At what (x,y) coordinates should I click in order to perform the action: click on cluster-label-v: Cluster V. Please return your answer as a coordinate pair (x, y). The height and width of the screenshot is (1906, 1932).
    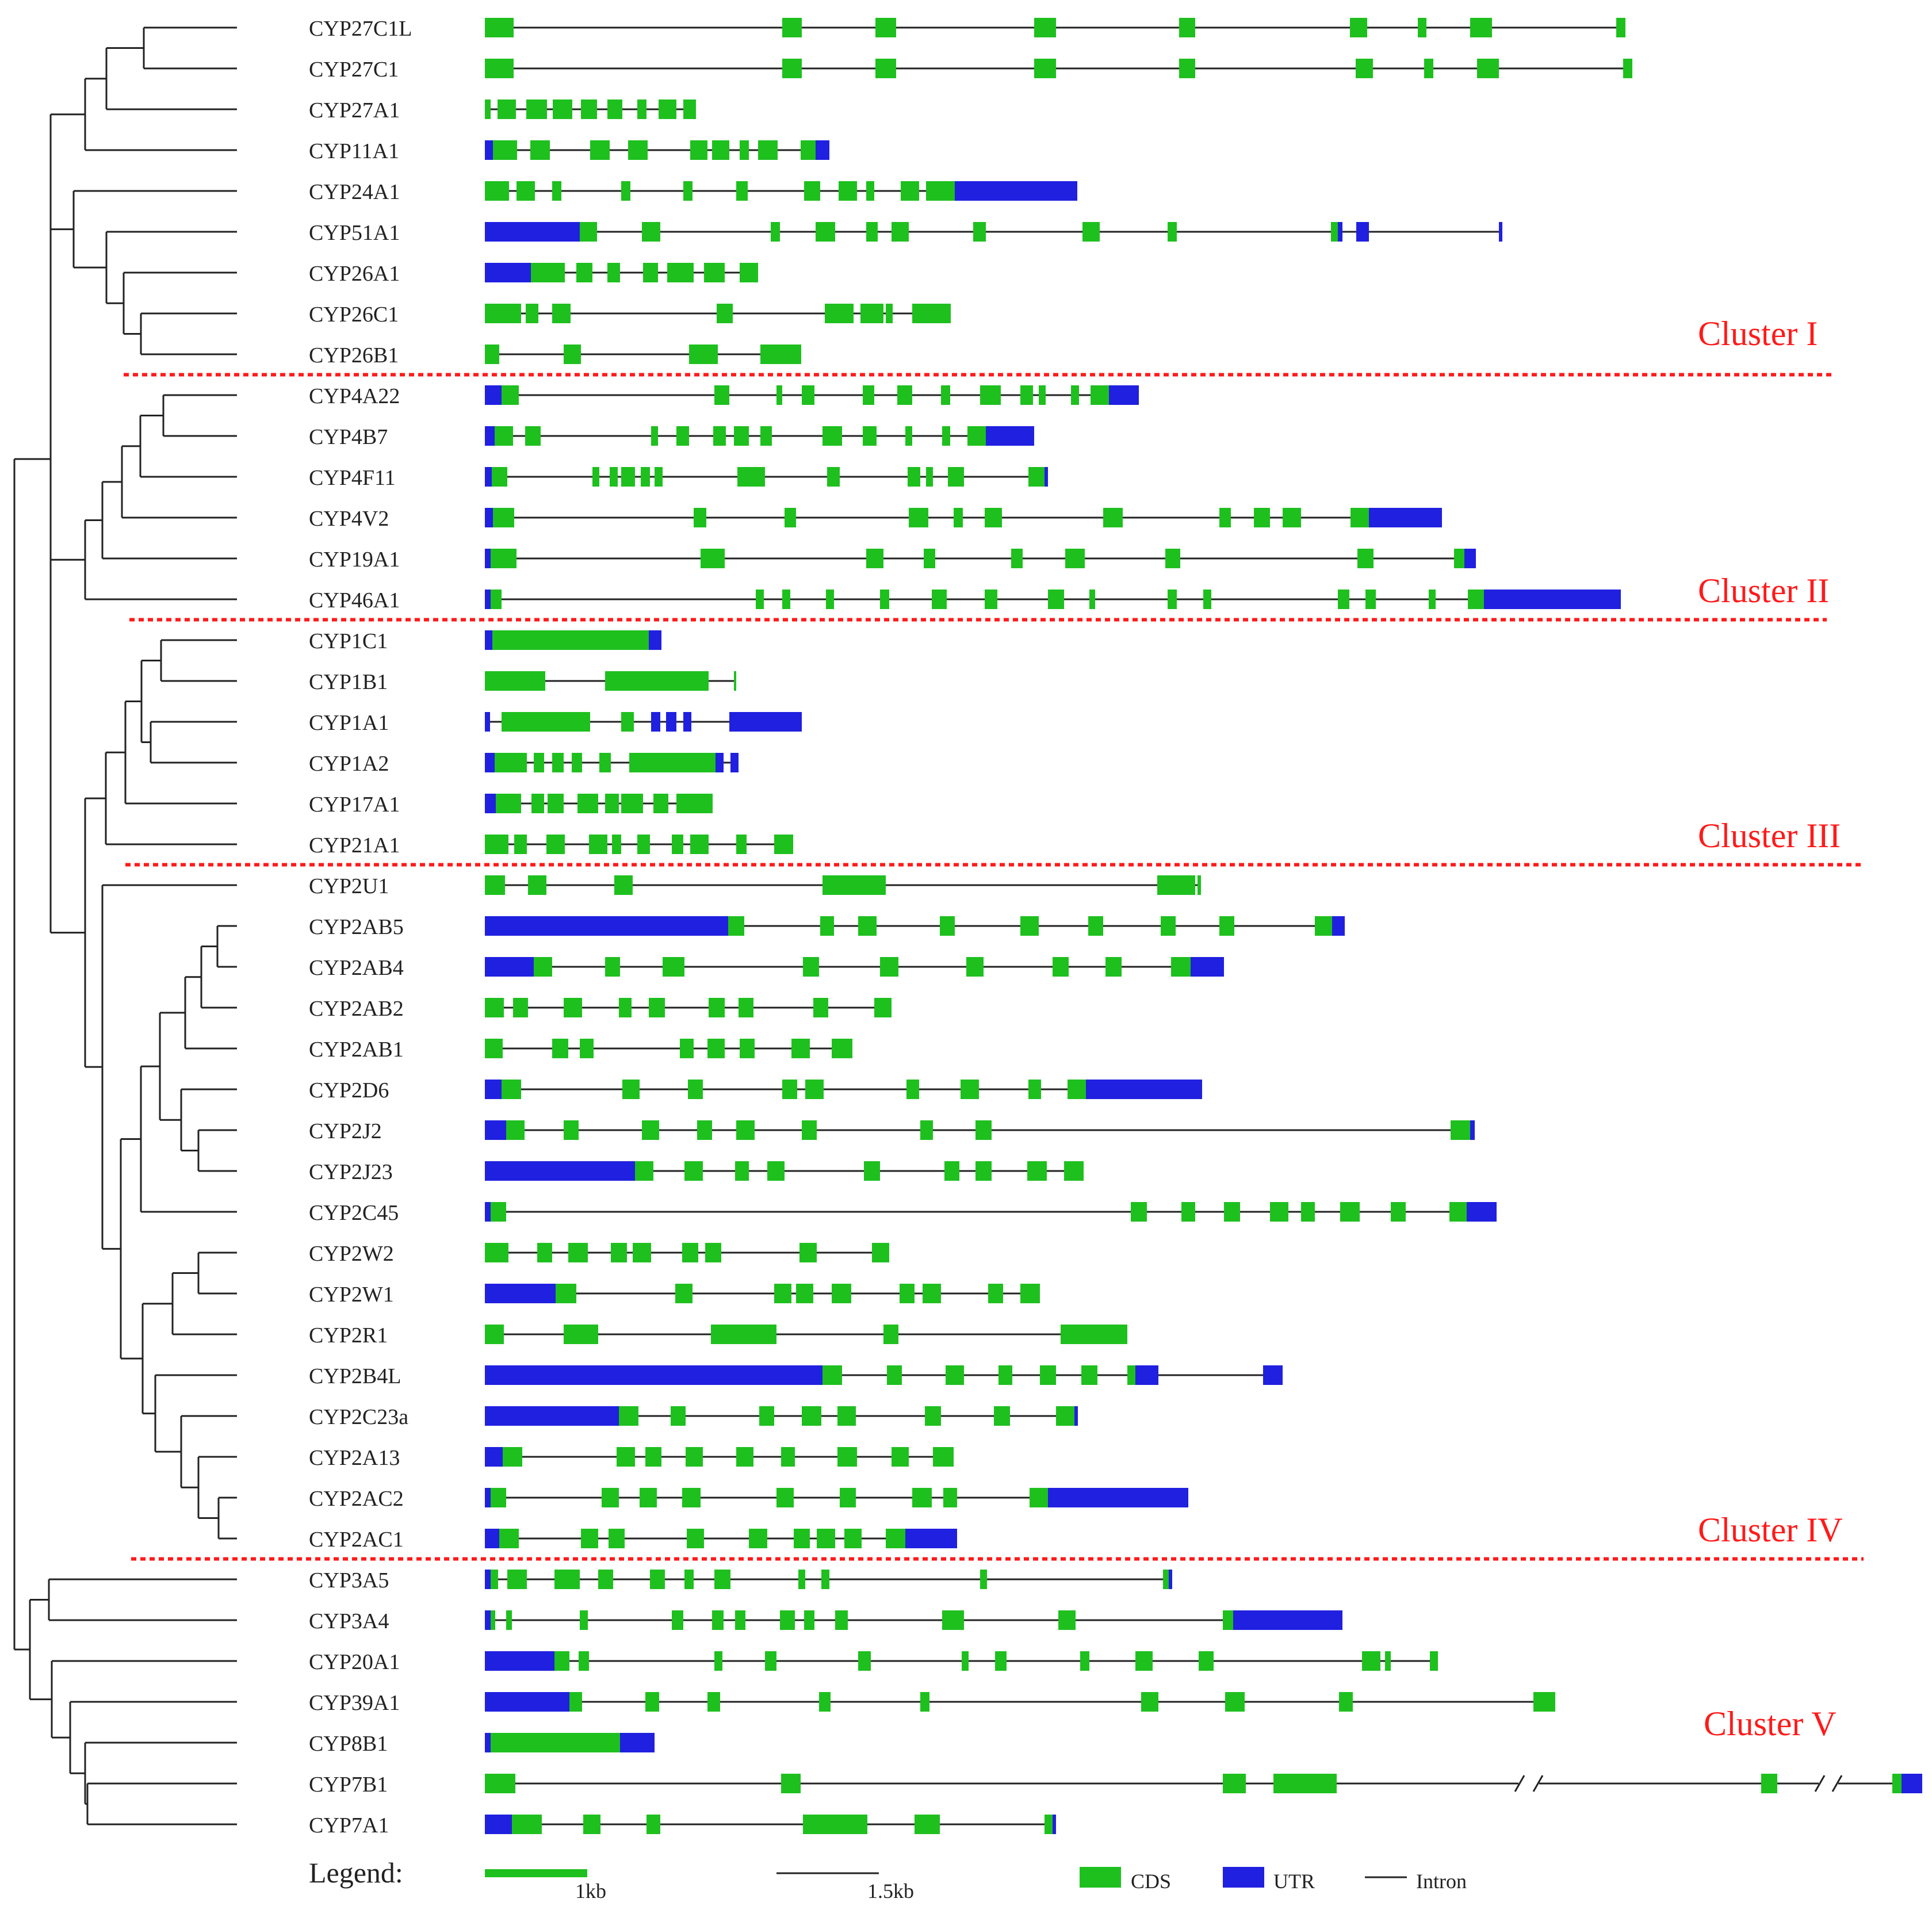
    Looking at the image, I should click on (1770, 1724).